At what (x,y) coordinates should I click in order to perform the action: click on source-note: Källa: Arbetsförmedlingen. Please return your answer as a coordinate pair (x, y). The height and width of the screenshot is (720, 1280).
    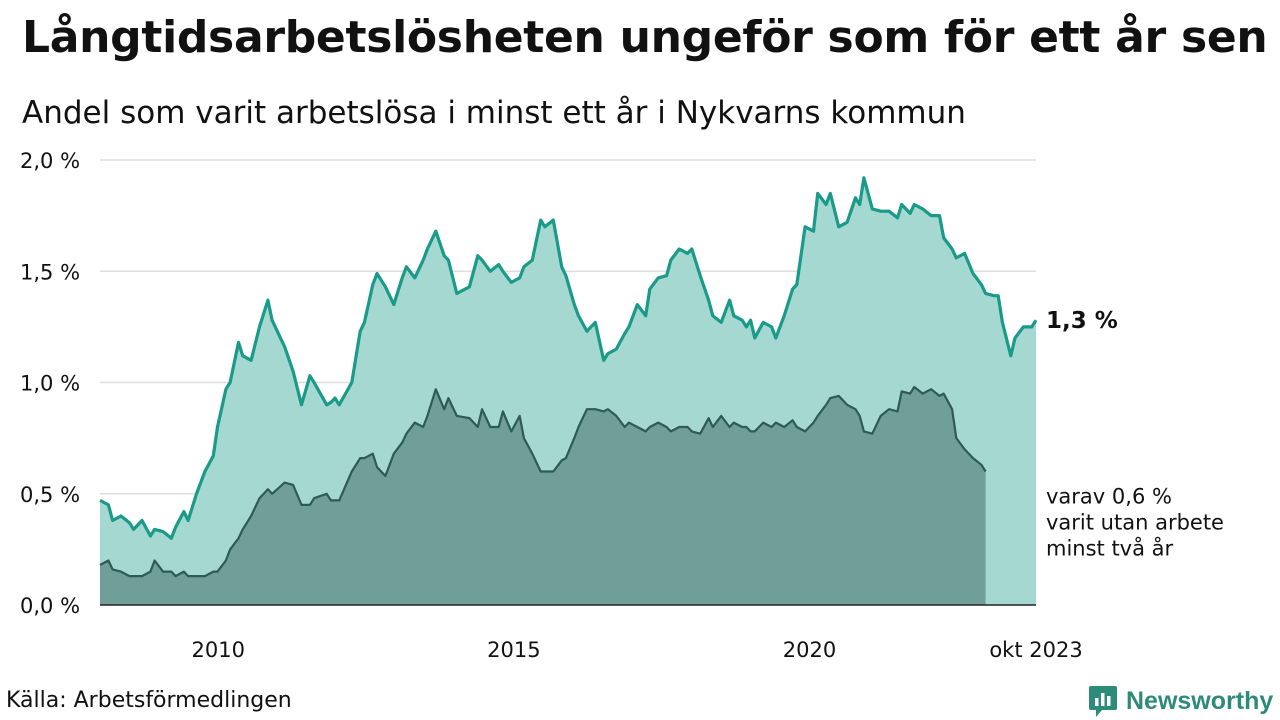
    Looking at the image, I should click on (149, 700).